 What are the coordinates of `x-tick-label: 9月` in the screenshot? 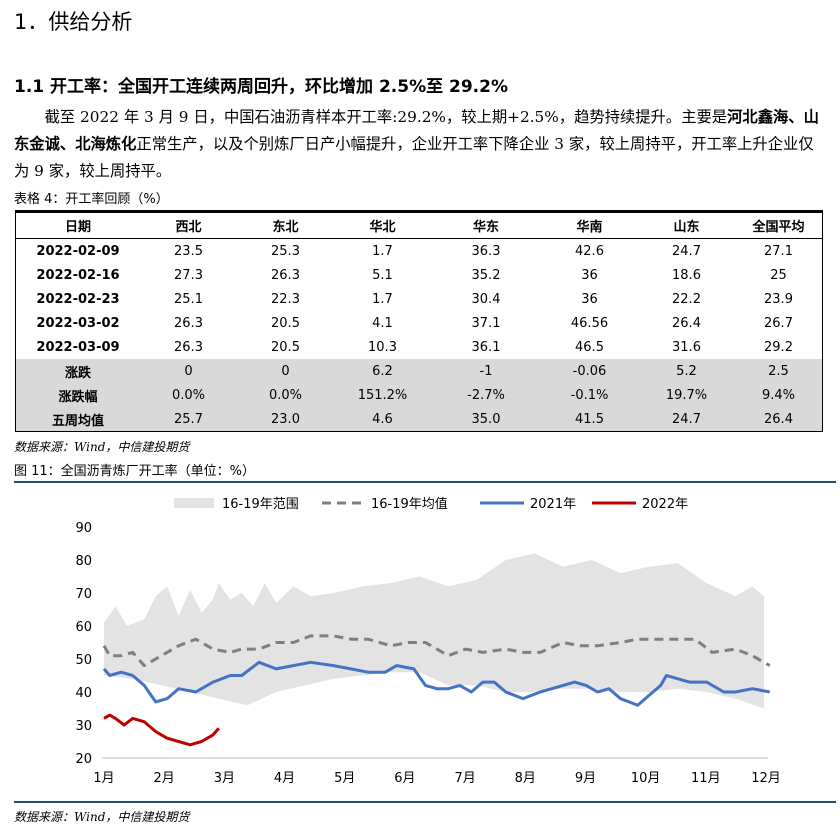 It's located at (585, 778).